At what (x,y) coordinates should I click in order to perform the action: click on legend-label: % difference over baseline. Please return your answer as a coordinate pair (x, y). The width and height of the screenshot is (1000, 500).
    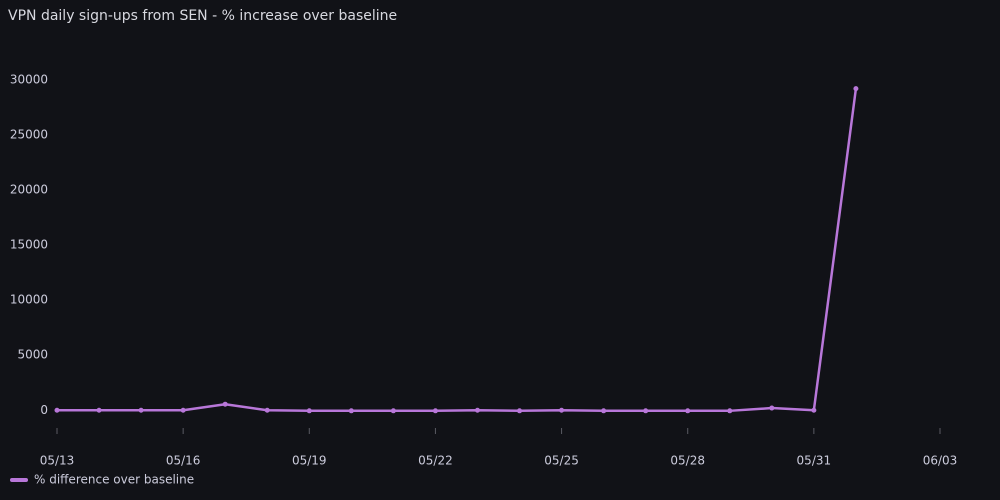
    Looking at the image, I should click on (114, 480).